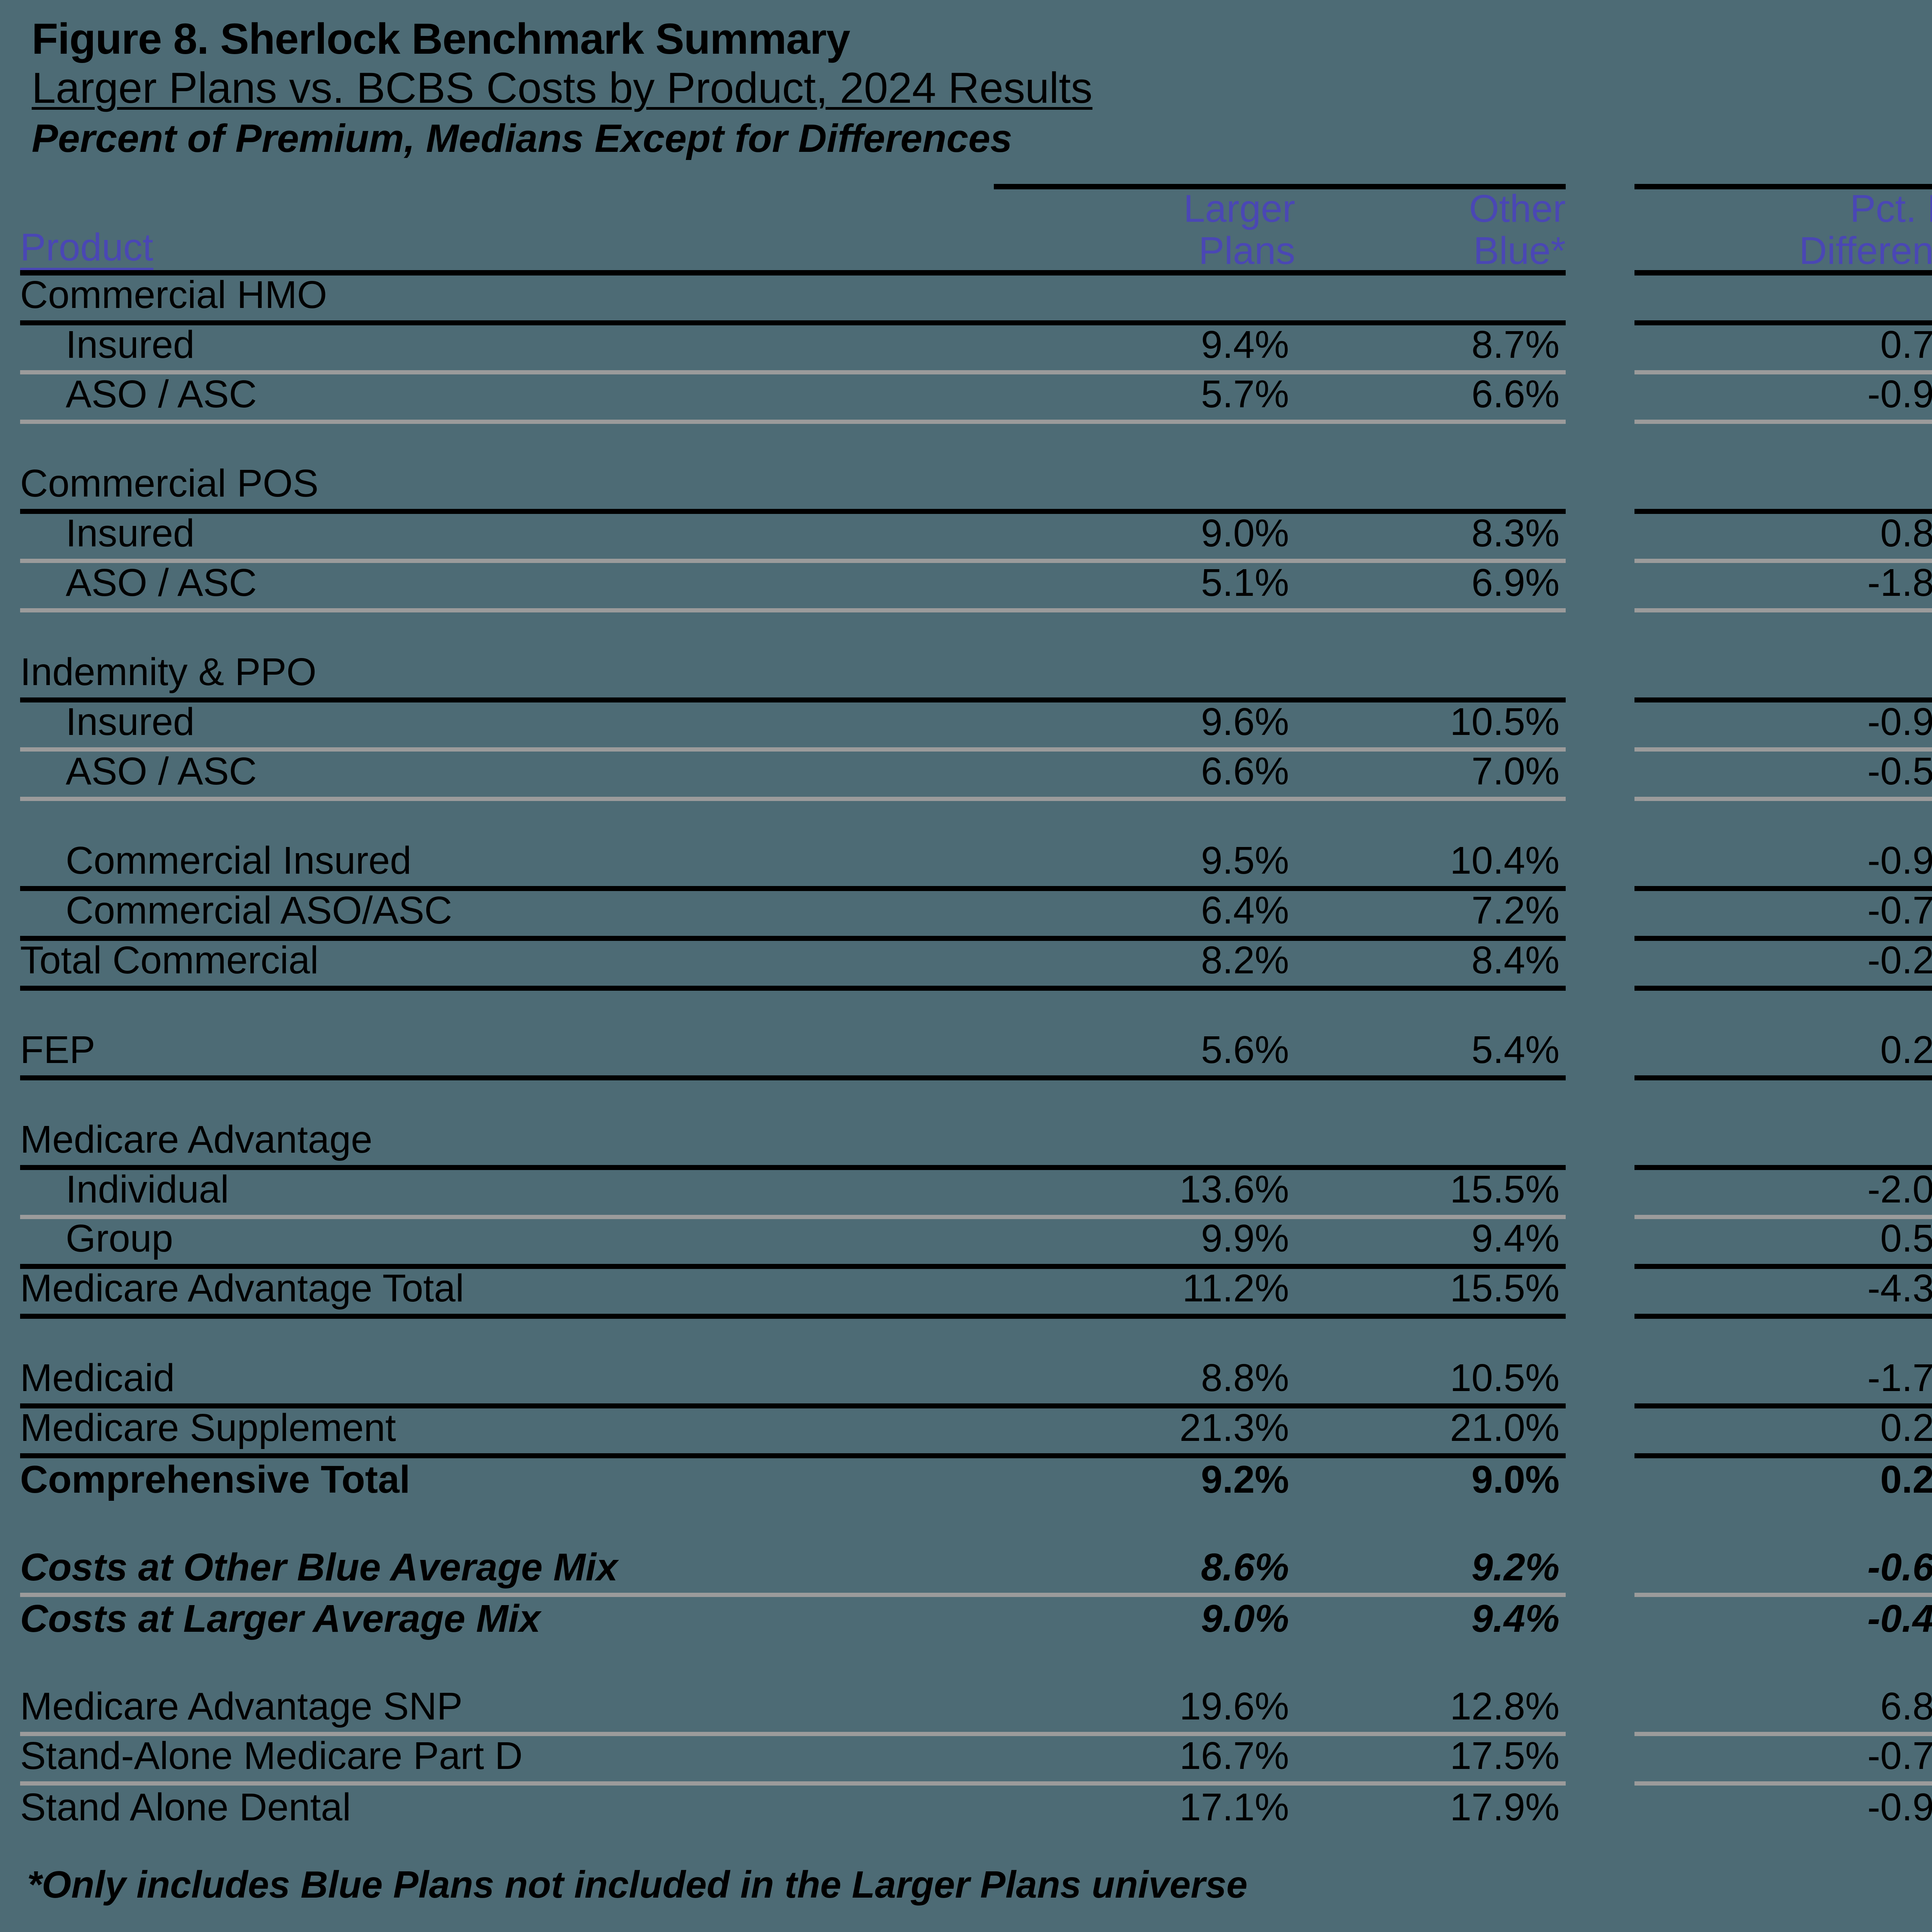 This screenshot has width=1932, height=1932. What do you see at coordinates (1783, 1054) in the screenshot?
I see `value-pct-pt-difference: 0.2%` at bounding box center [1783, 1054].